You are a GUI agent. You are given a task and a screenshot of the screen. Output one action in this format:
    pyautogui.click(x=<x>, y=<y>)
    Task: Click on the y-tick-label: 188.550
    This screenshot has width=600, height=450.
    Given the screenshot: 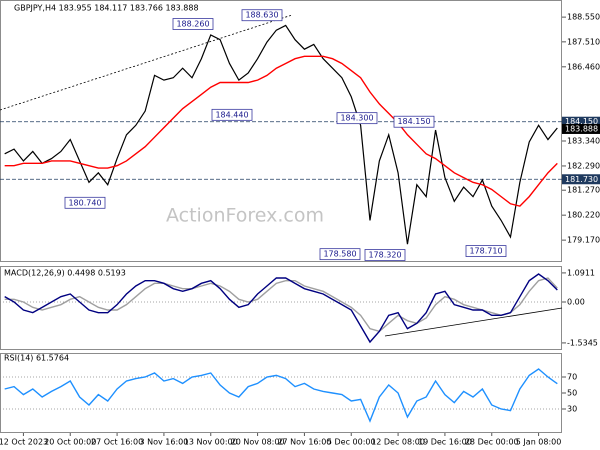 What is the action you would take?
    pyautogui.click(x=583, y=17)
    